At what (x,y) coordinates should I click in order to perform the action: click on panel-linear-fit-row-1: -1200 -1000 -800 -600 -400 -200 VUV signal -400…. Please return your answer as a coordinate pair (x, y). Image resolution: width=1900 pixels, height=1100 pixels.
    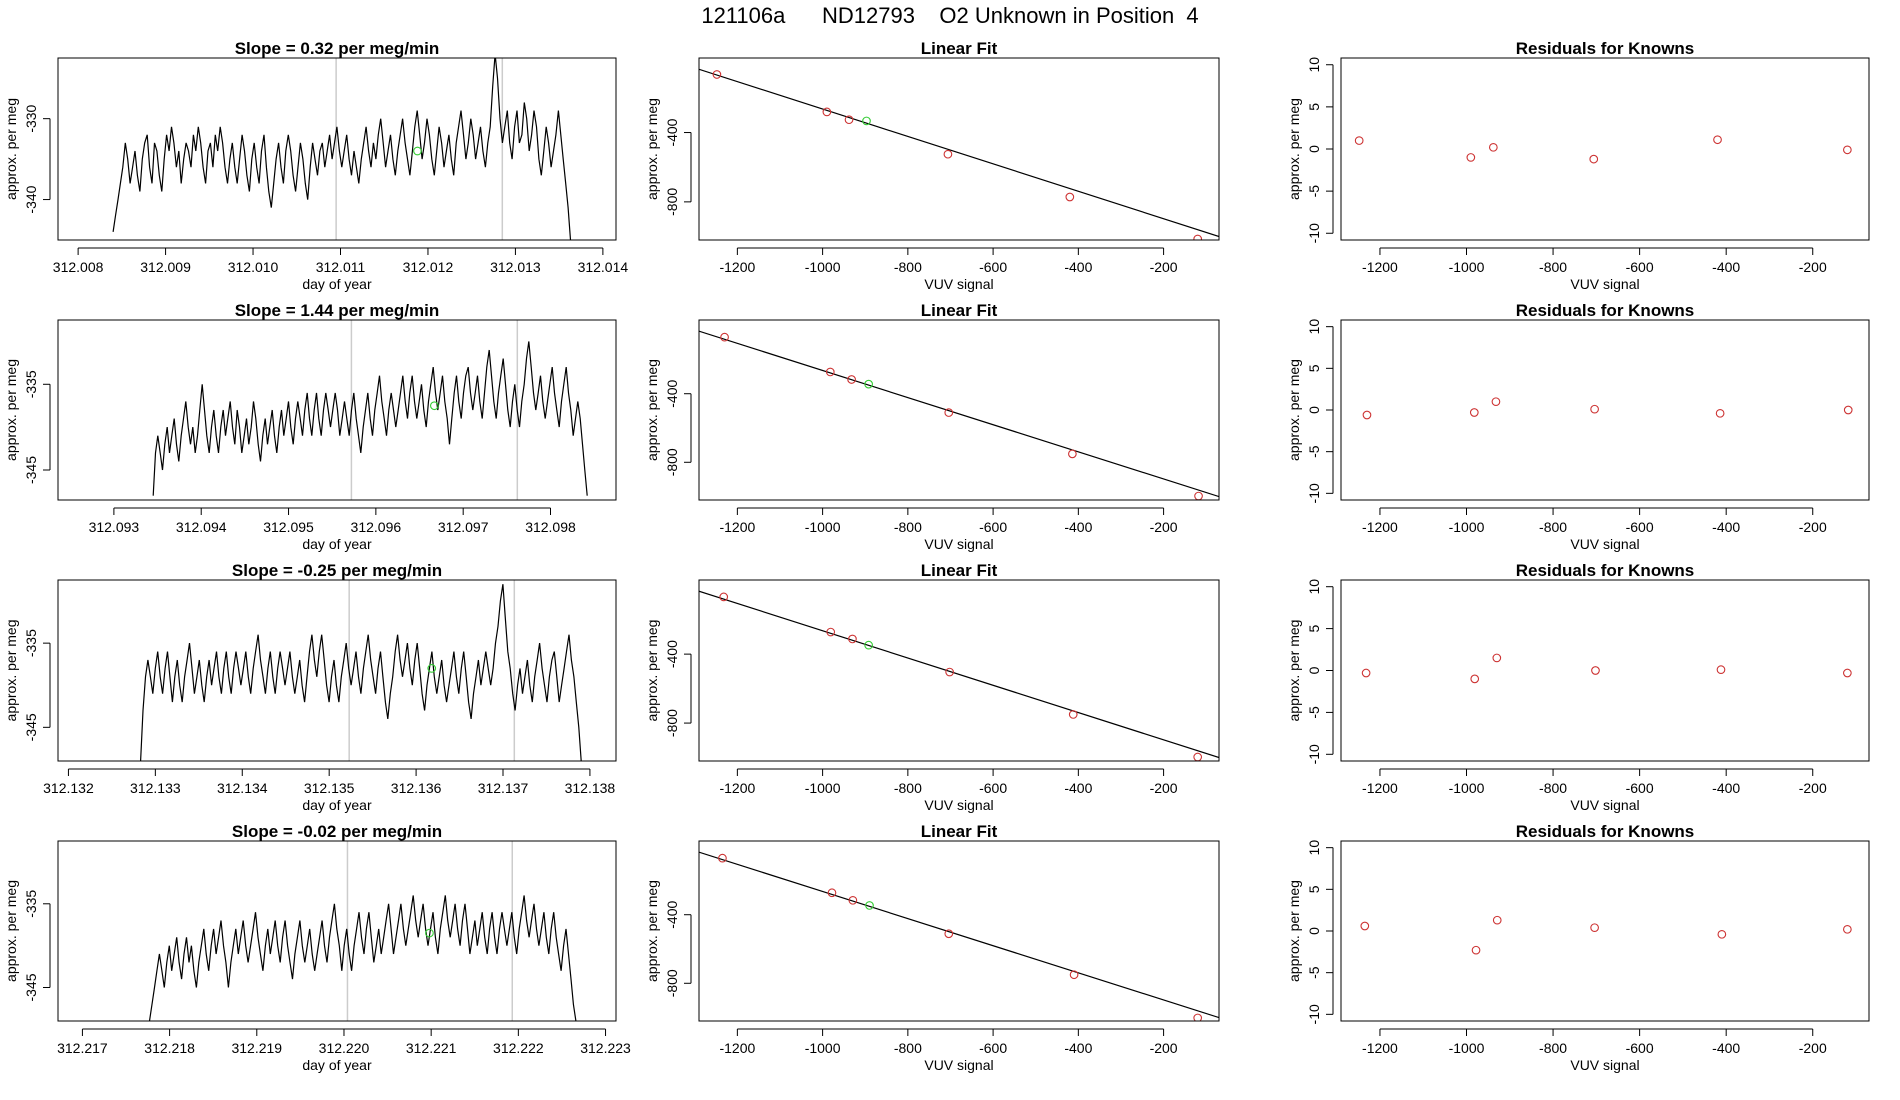
    Looking at the image, I should click on (932, 165).